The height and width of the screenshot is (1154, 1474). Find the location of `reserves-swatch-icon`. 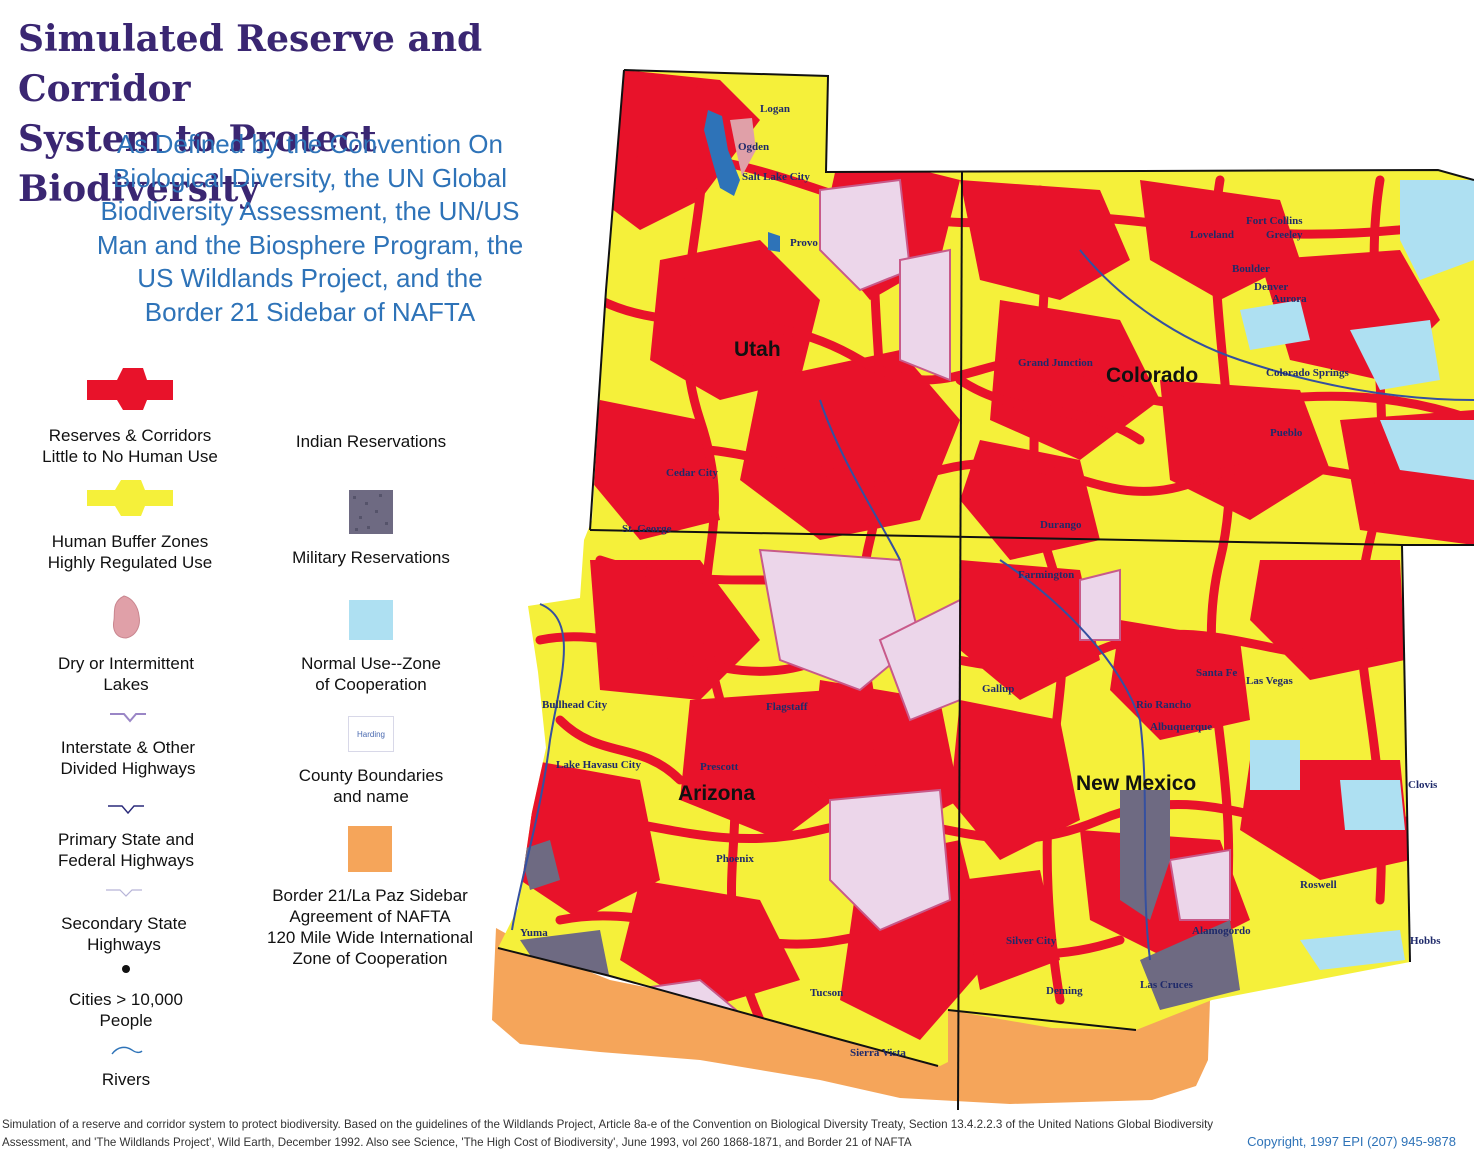

reserves-swatch-icon is located at coordinates (130, 389).